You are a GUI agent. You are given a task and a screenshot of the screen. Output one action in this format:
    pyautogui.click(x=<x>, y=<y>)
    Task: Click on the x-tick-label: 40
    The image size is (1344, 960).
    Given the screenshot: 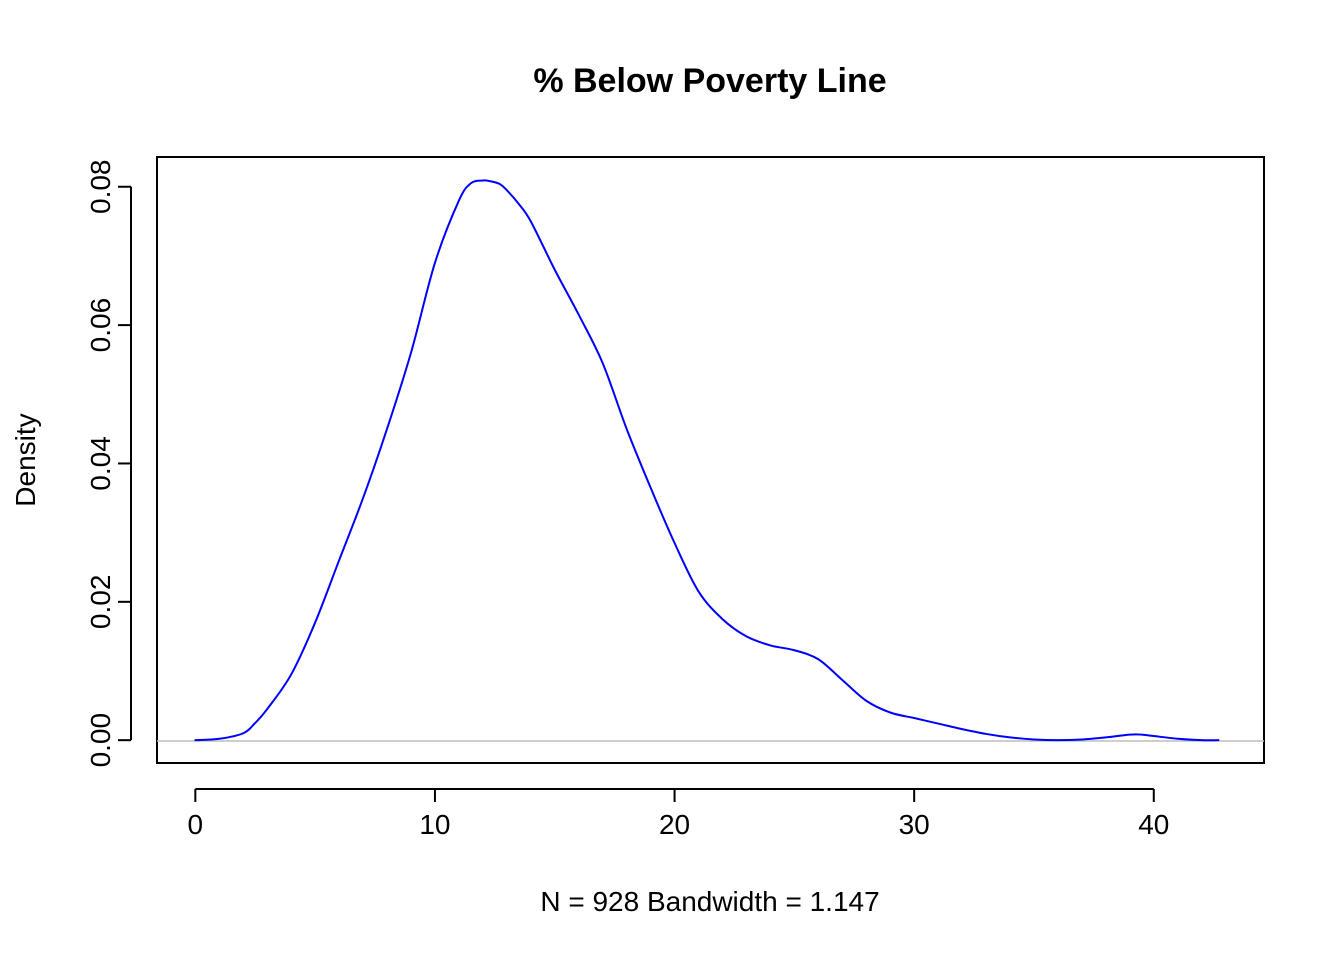 What is the action you would take?
    pyautogui.click(x=1153, y=824)
    